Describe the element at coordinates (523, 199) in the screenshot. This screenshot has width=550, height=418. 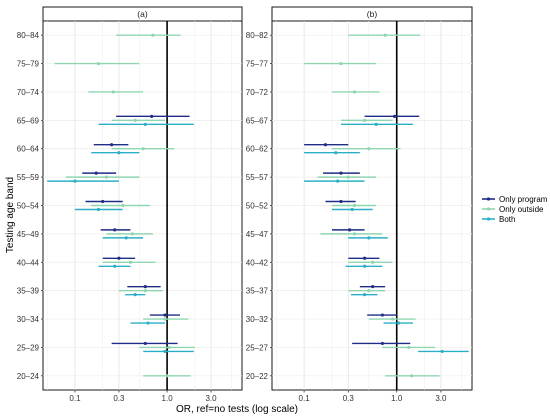
I see `legend-label: Only program` at that location.